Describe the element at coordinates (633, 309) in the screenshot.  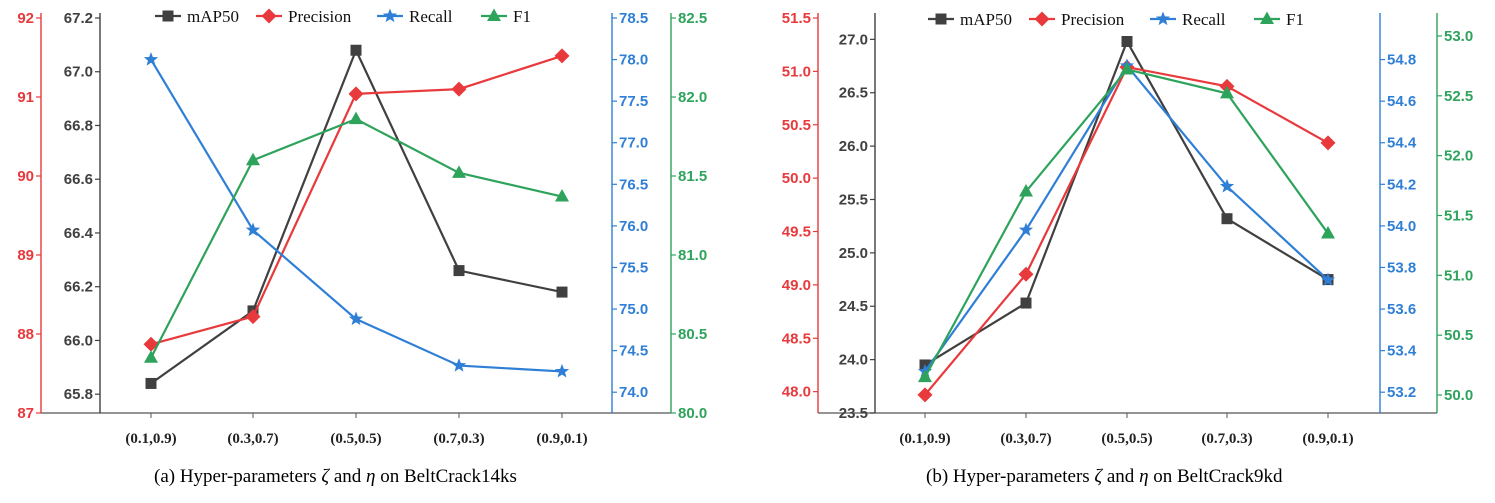
I see `y-tick-label-recall: 75.0` at that location.